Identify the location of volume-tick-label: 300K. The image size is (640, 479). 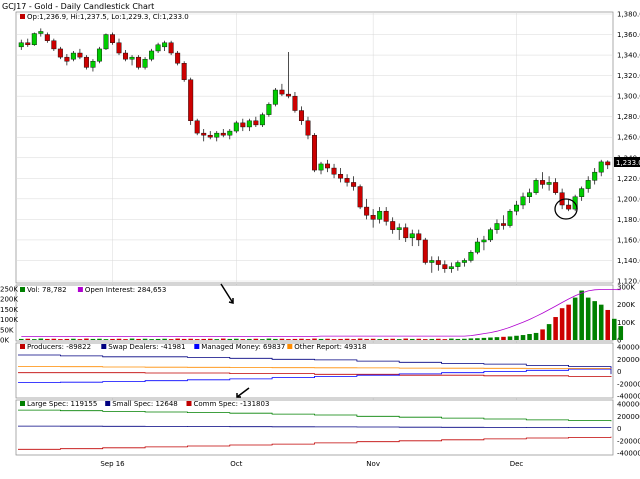
(626, 288).